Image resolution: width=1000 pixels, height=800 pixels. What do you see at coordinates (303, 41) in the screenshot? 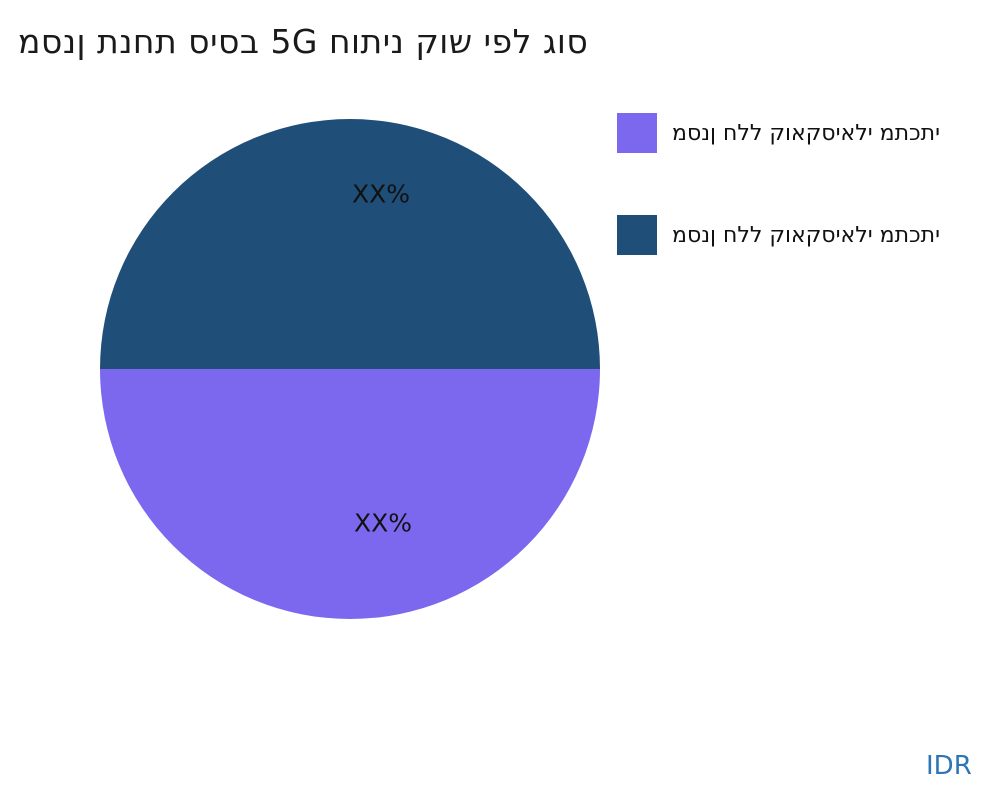
I see `chart-title: מסנן תנחת סיסב 5G חותינ קוש יפל גוס` at bounding box center [303, 41].